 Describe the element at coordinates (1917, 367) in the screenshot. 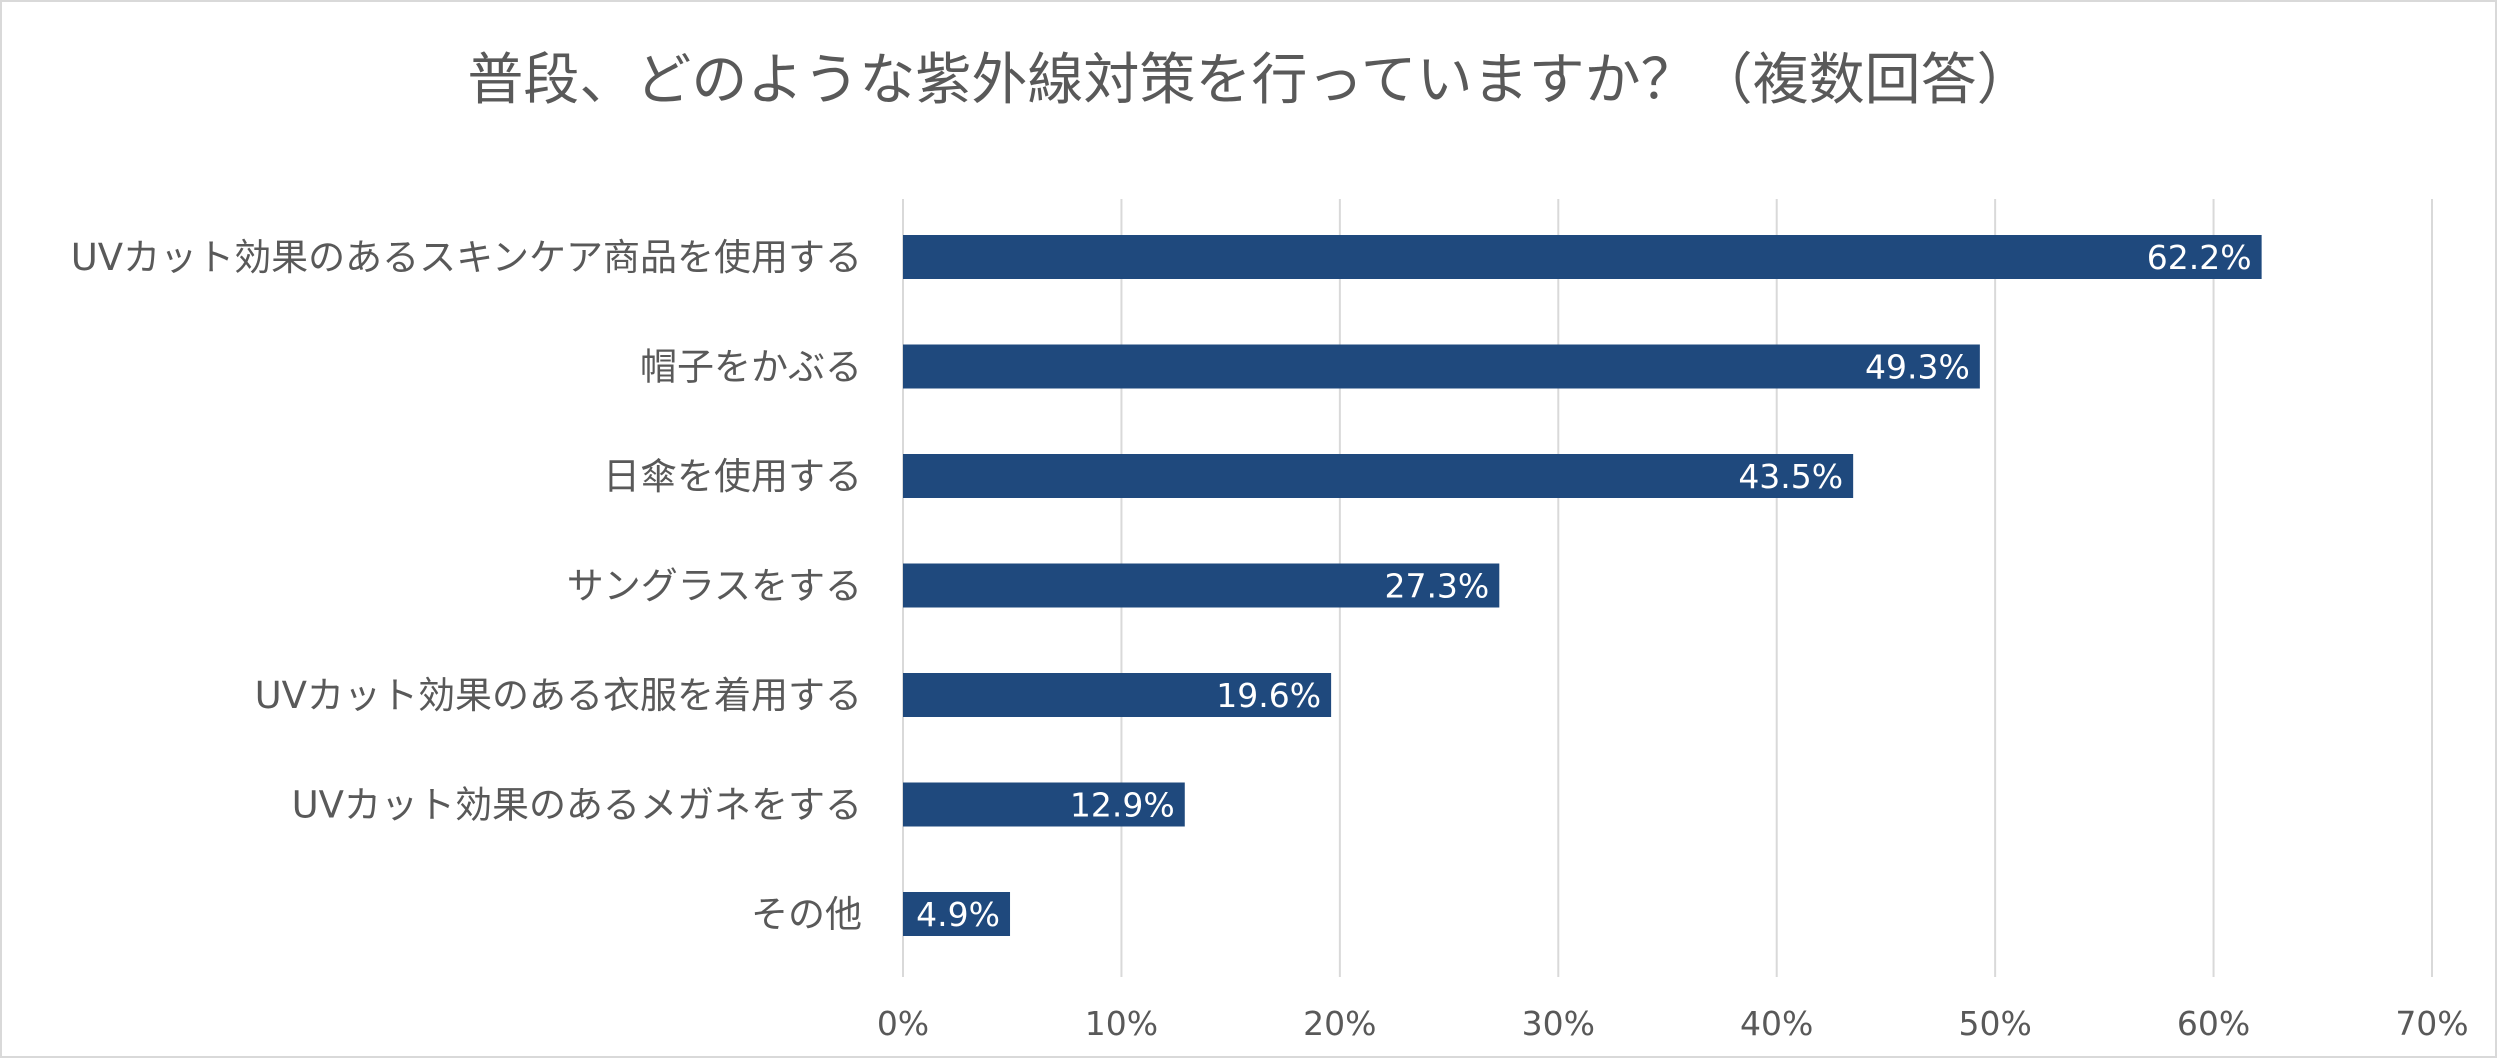

I see `data-label: 49.3%` at that location.